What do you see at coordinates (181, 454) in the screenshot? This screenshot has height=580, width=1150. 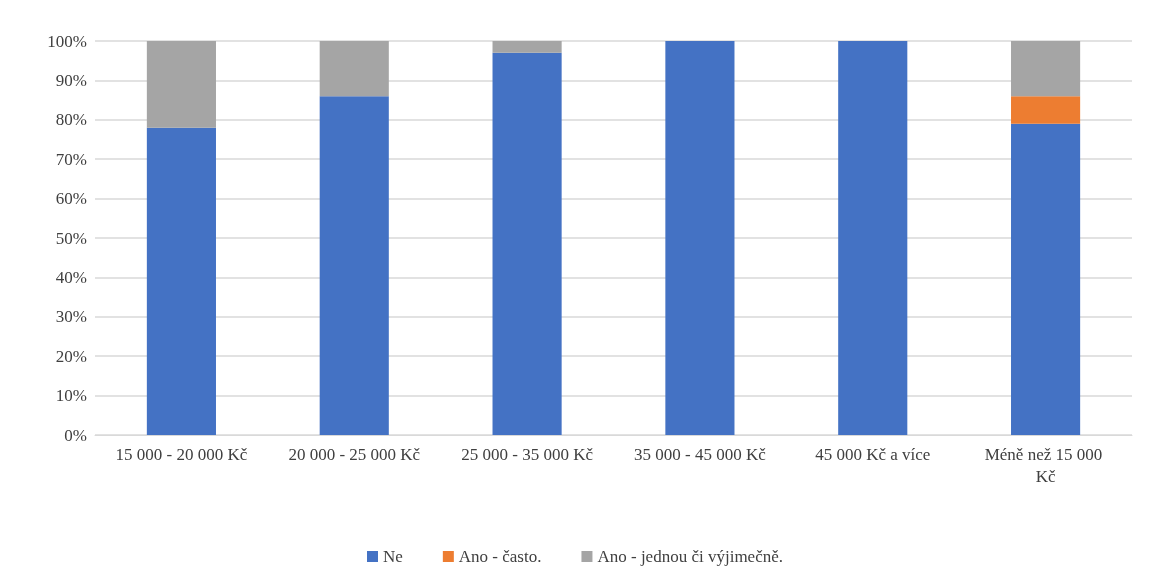 I see `x-tick-label: 15 000 - 20 000 Kč` at bounding box center [181, 454].